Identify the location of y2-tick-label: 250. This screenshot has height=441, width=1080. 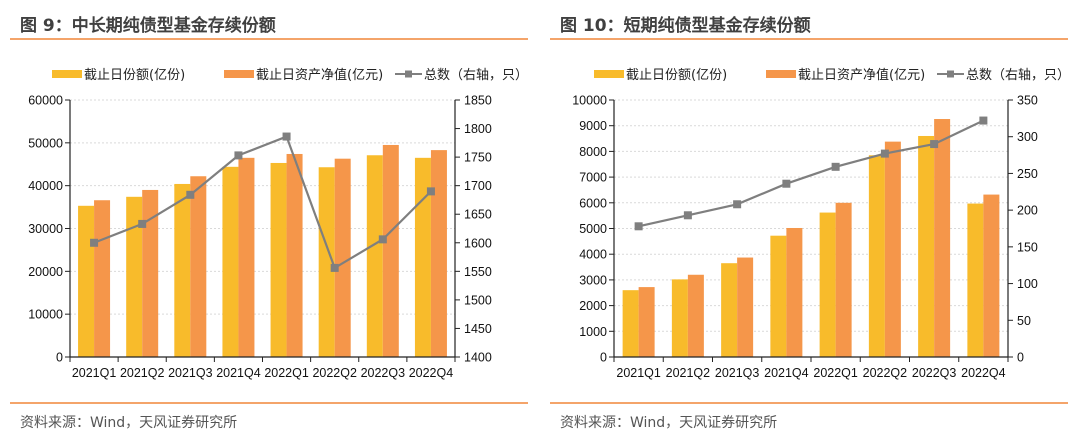
(1027, 174).